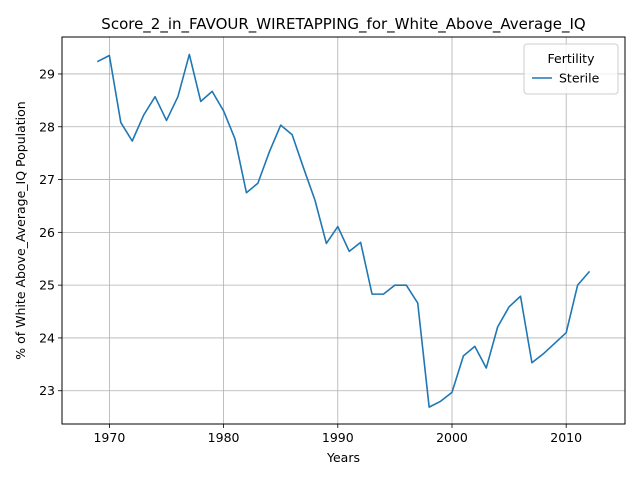 The image size is (640, 480). What do you see at coordinates (452, 437) in the screenshot?
I see `x-tick-label: 2000` at bounding box center [452, 437].